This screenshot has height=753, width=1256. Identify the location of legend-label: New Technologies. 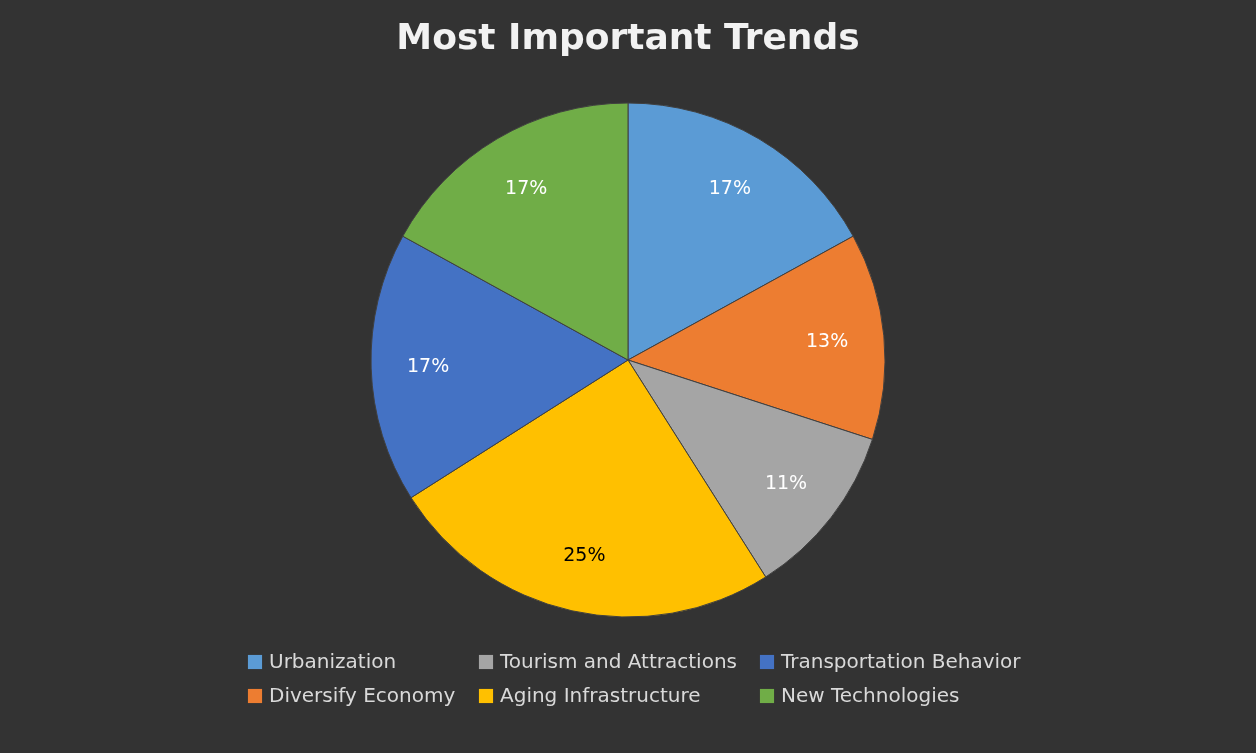
(870, 695).